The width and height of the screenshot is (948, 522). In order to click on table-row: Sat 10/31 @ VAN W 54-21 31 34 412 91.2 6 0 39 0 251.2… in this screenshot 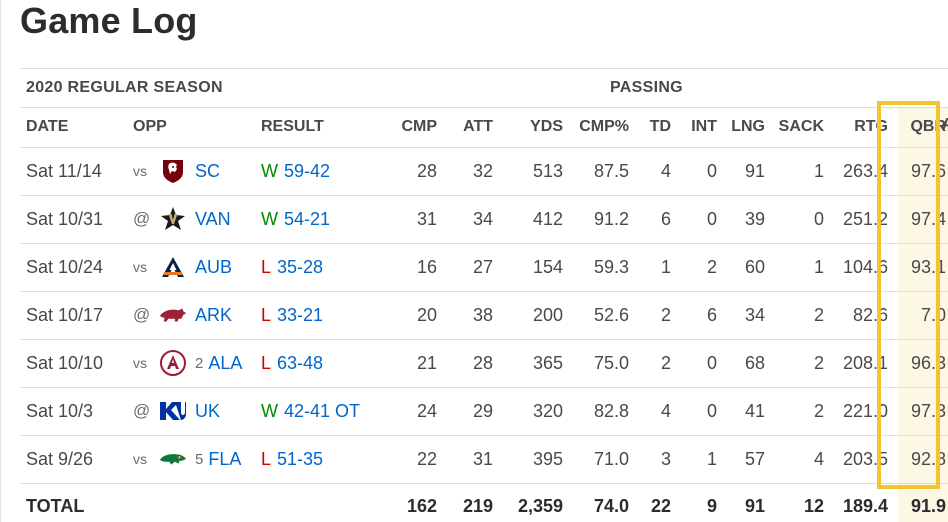, I will do `click(484, 219)`.